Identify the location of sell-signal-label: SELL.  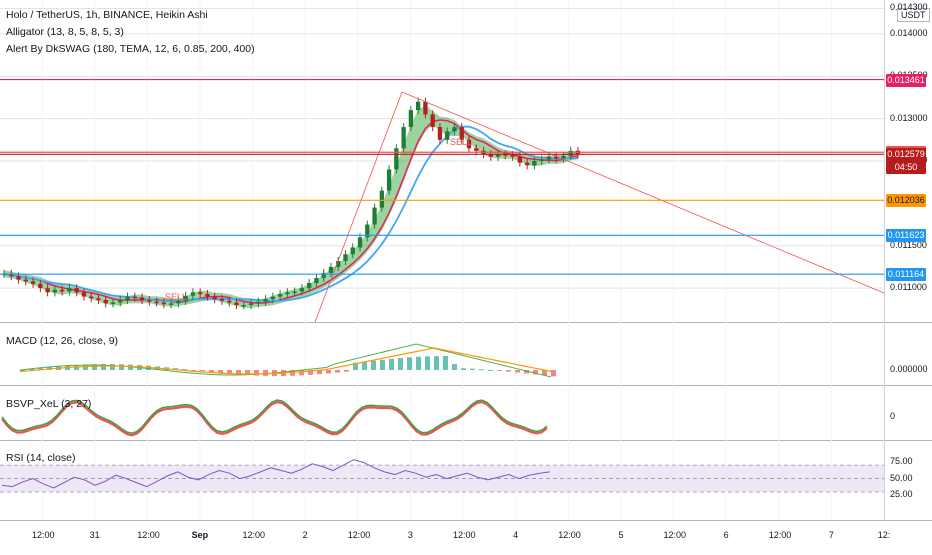
(176, 297).